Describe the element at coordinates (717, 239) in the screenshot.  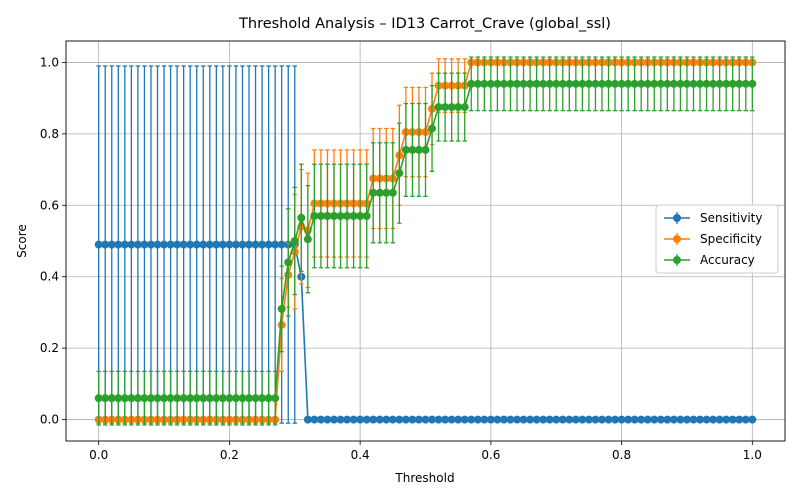
I see `legend-frame` at that location.